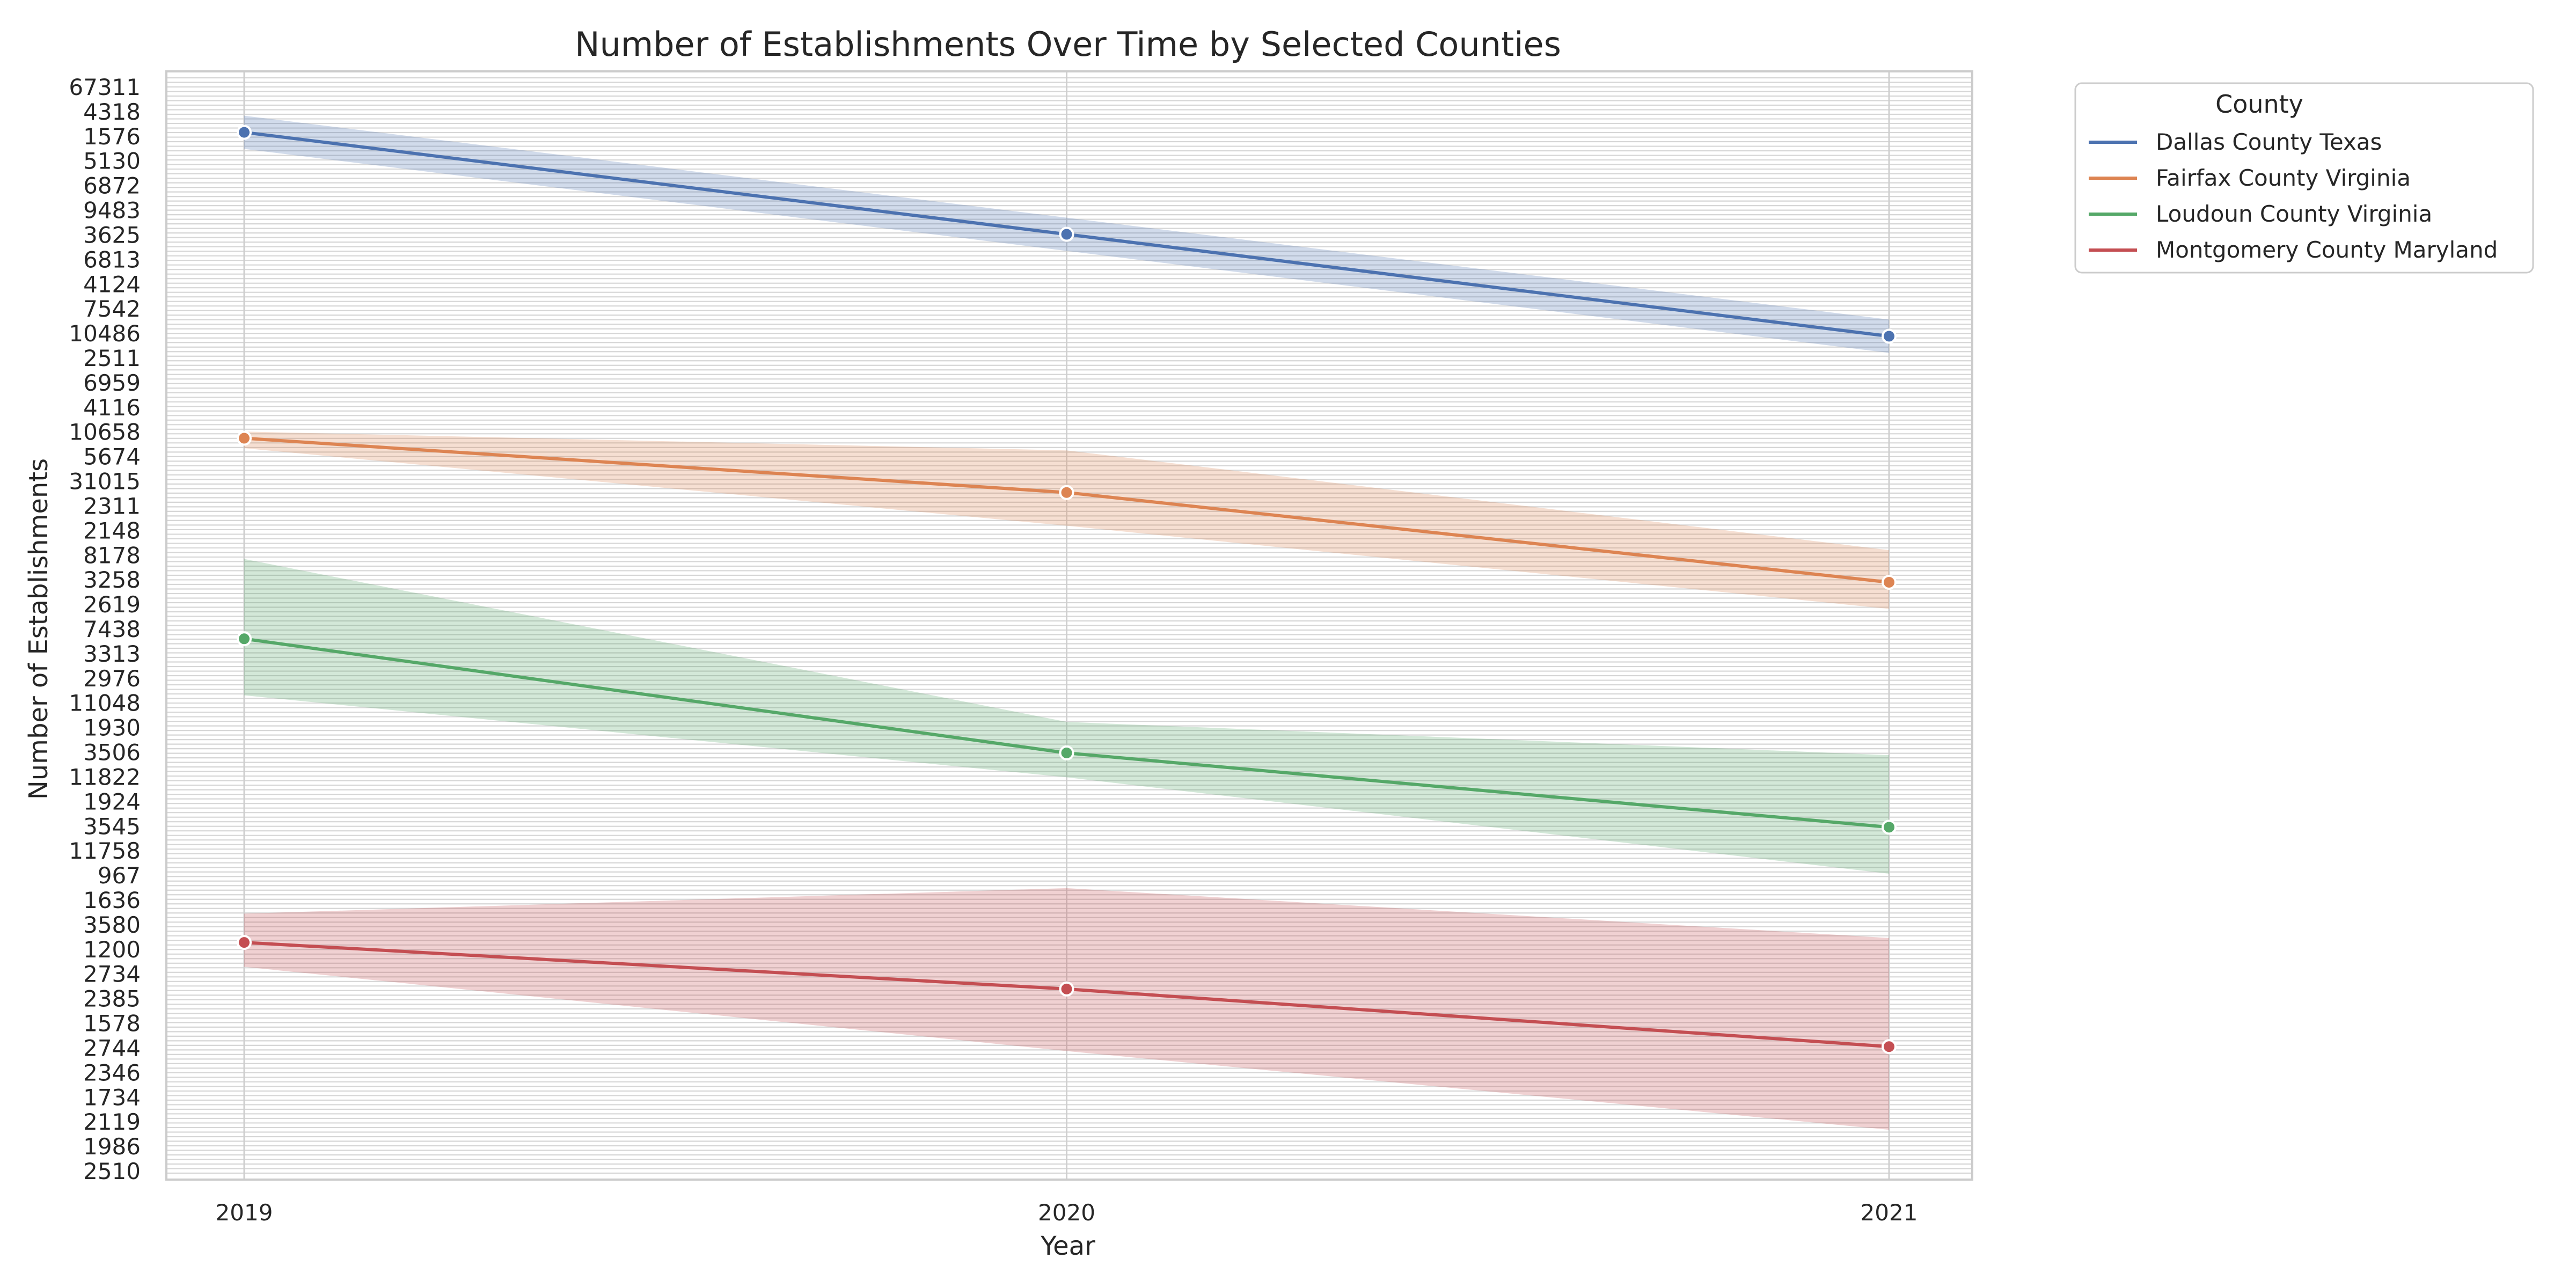 The image size is (2576, 1288). What do you see at coordinates (112, 999) in the screenshot?
I see `y-tick-label: 2385` at bounding box center [112, 999].